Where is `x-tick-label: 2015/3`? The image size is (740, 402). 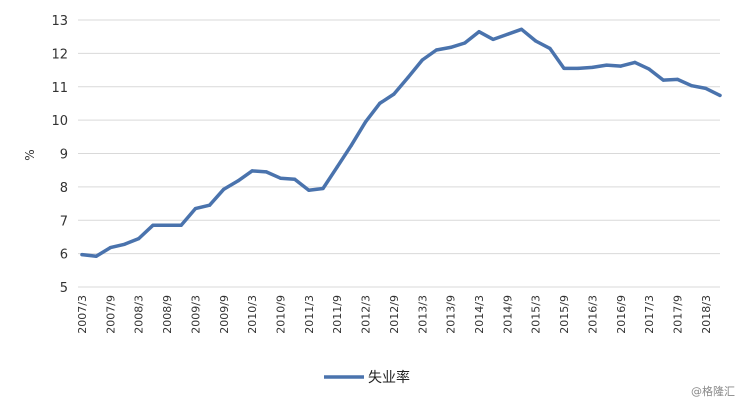 x-tick-label: 2015/3 is located at coordinates (536, 314).